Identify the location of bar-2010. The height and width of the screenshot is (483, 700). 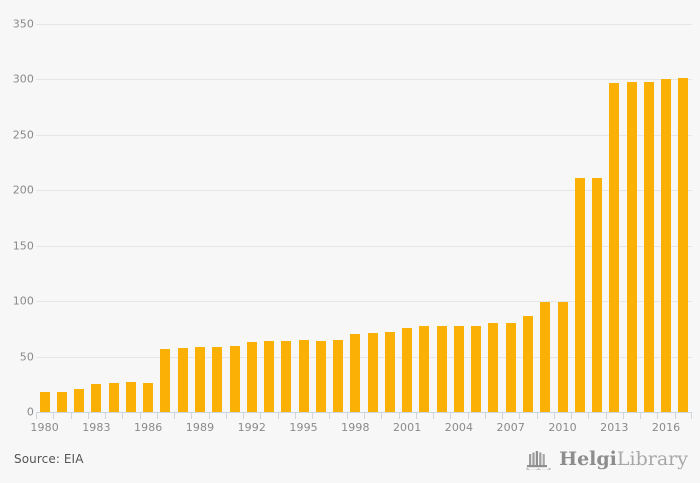
(562, 357).